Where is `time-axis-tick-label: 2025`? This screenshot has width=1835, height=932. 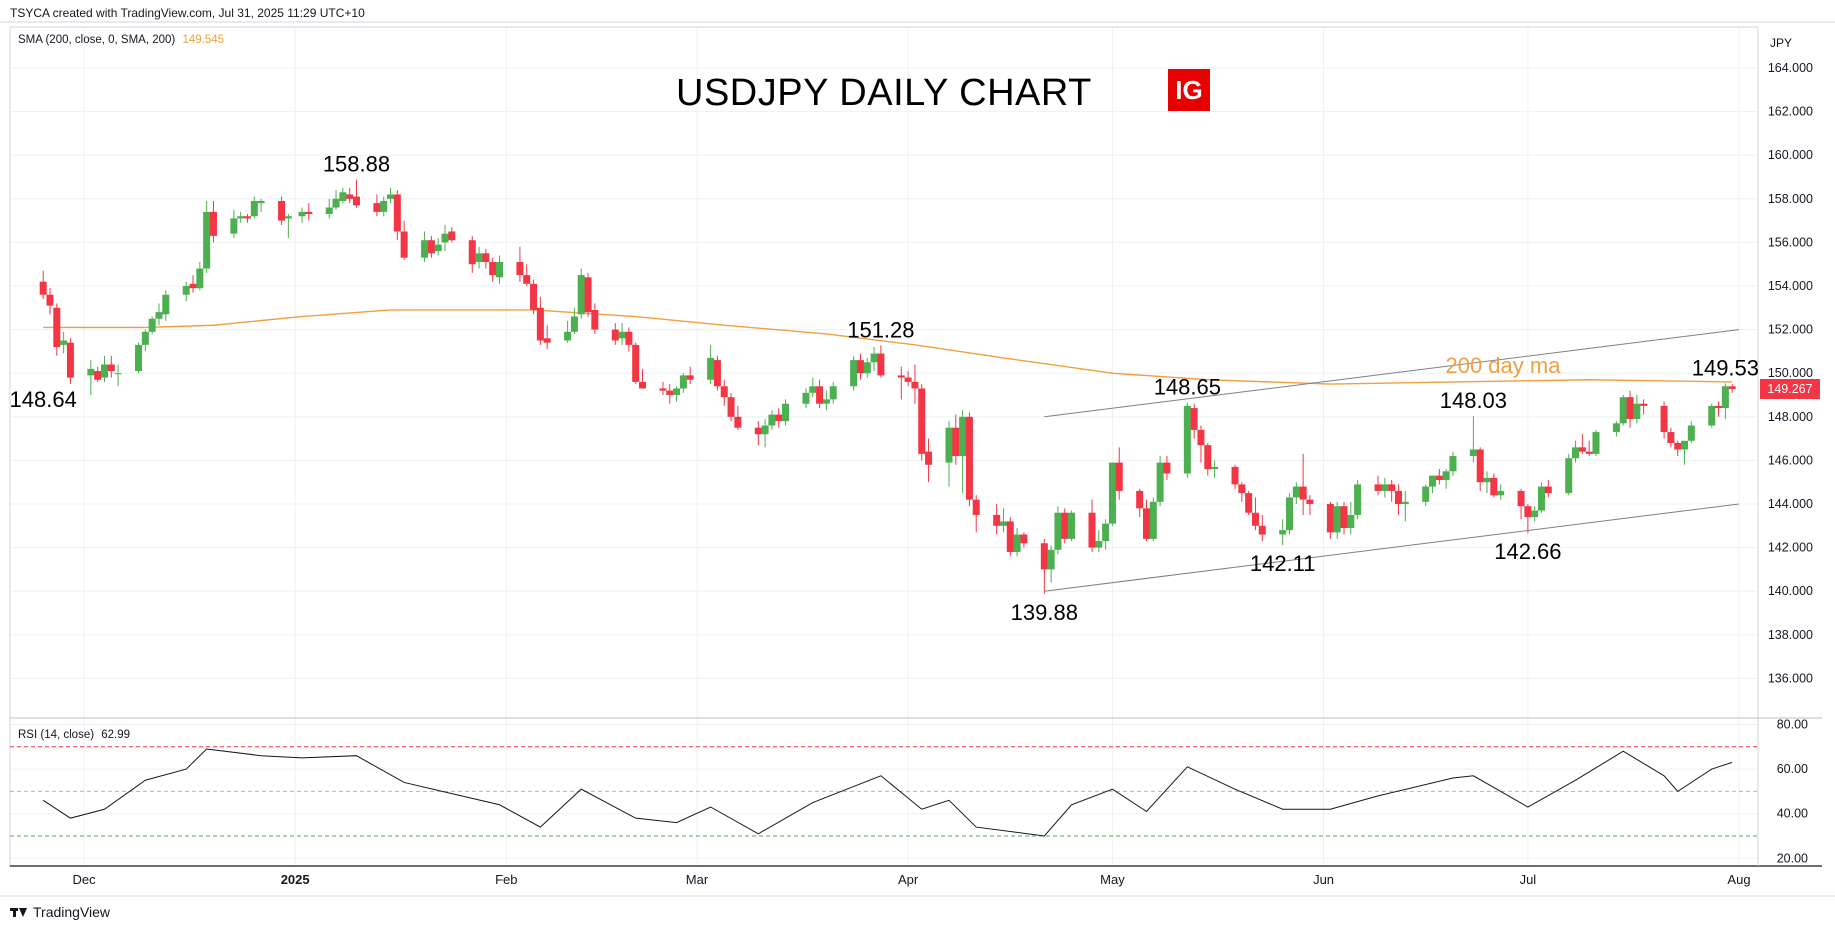
time-axis-tick-label: 2025 is located at coordinates (295, 879).